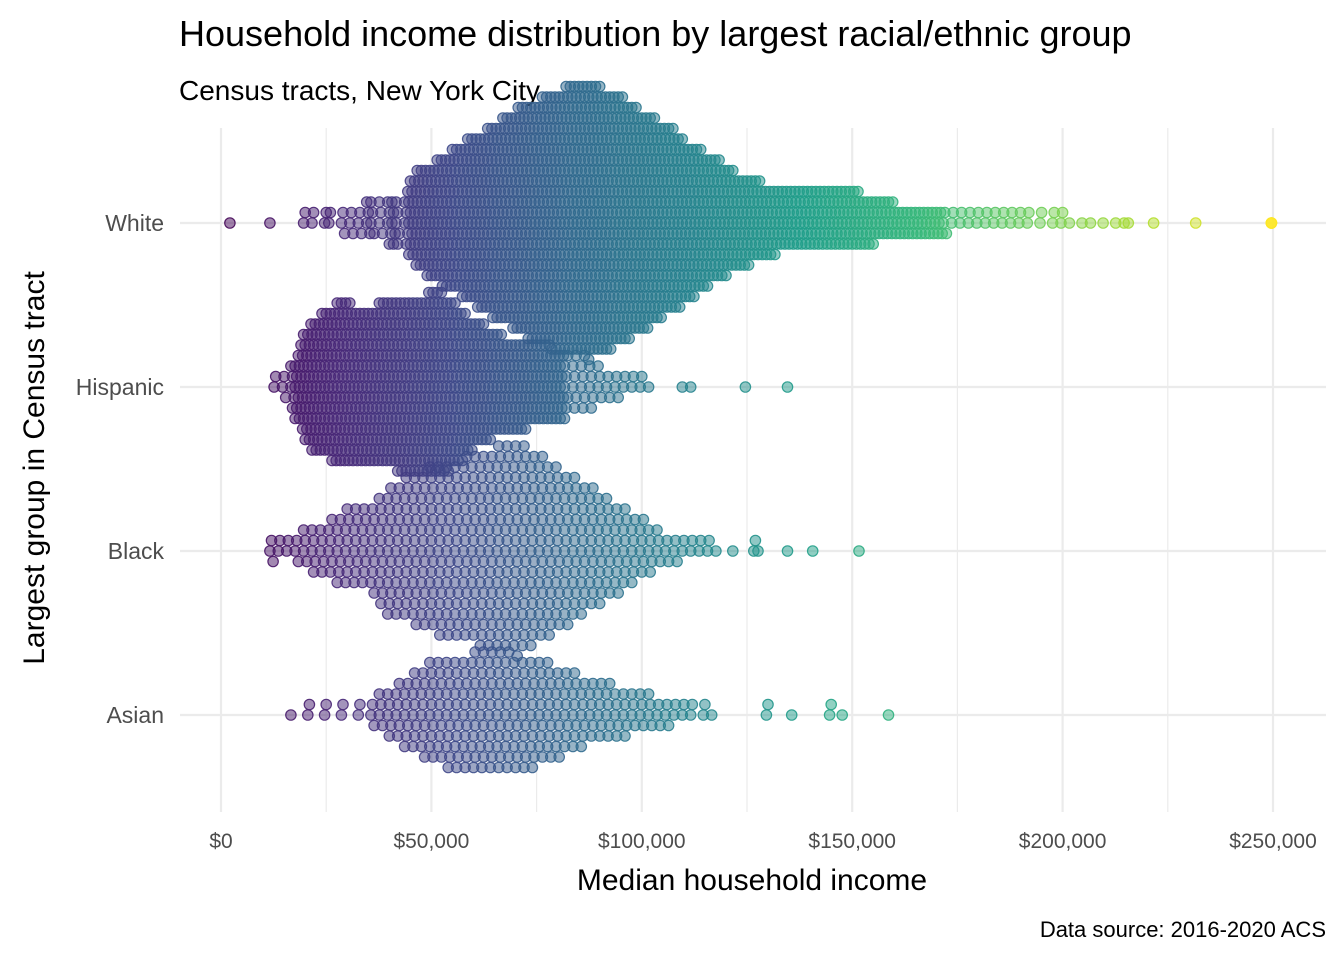 Image resolution: width=1344 pixels, height=960 pixels. What do you see at coordinates (34, 468) in the screenshot?
I see `y-axis-title: Largest group in Census tract` at bounding box center [34, 468].